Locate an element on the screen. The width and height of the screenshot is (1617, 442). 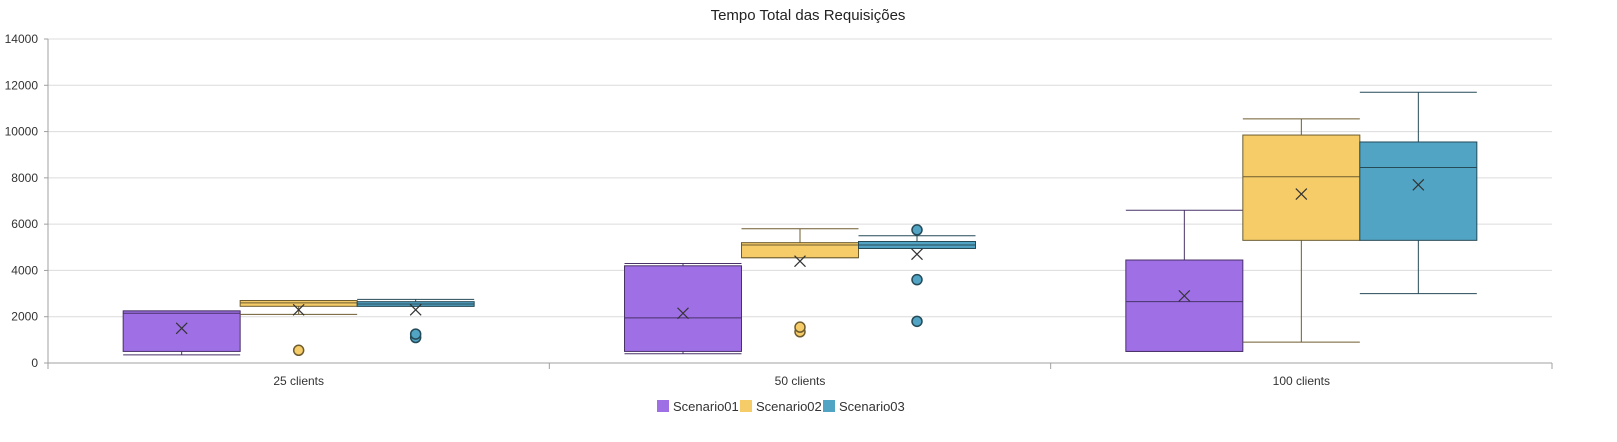
y-tick-label: 6000 is located at coordinates (24, 224).